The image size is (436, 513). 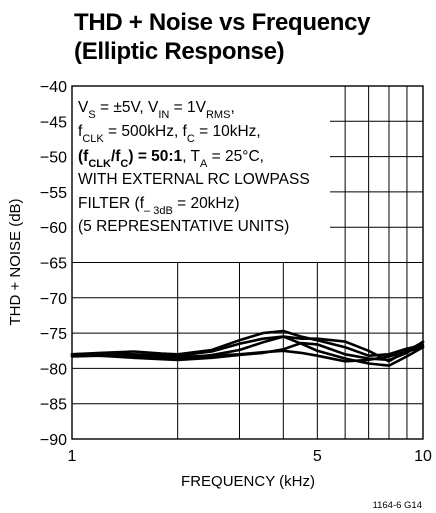 What do you see at coordinates (53, 440) in the screenshot?
I see `y-tick-label: −90` at bounding box center [53, 440].